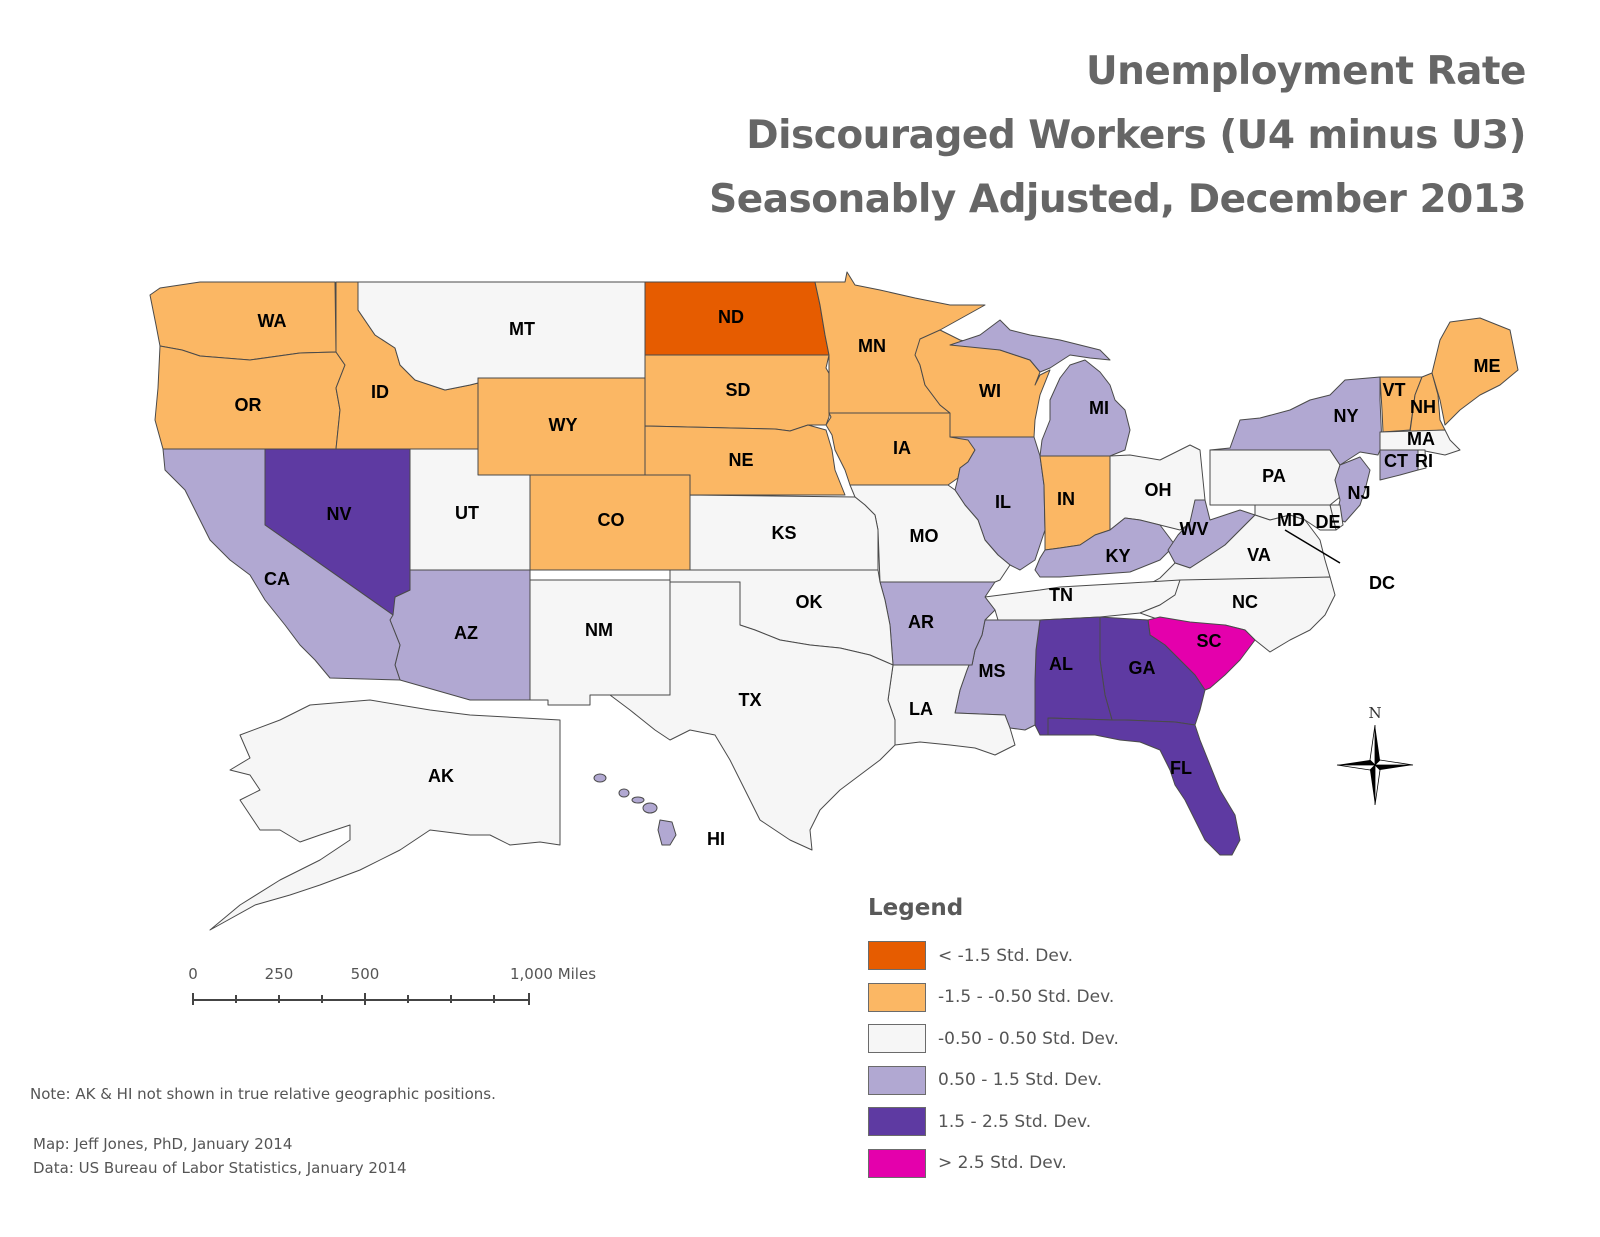  I want to click on label-il: IL, so click(1003, 502).